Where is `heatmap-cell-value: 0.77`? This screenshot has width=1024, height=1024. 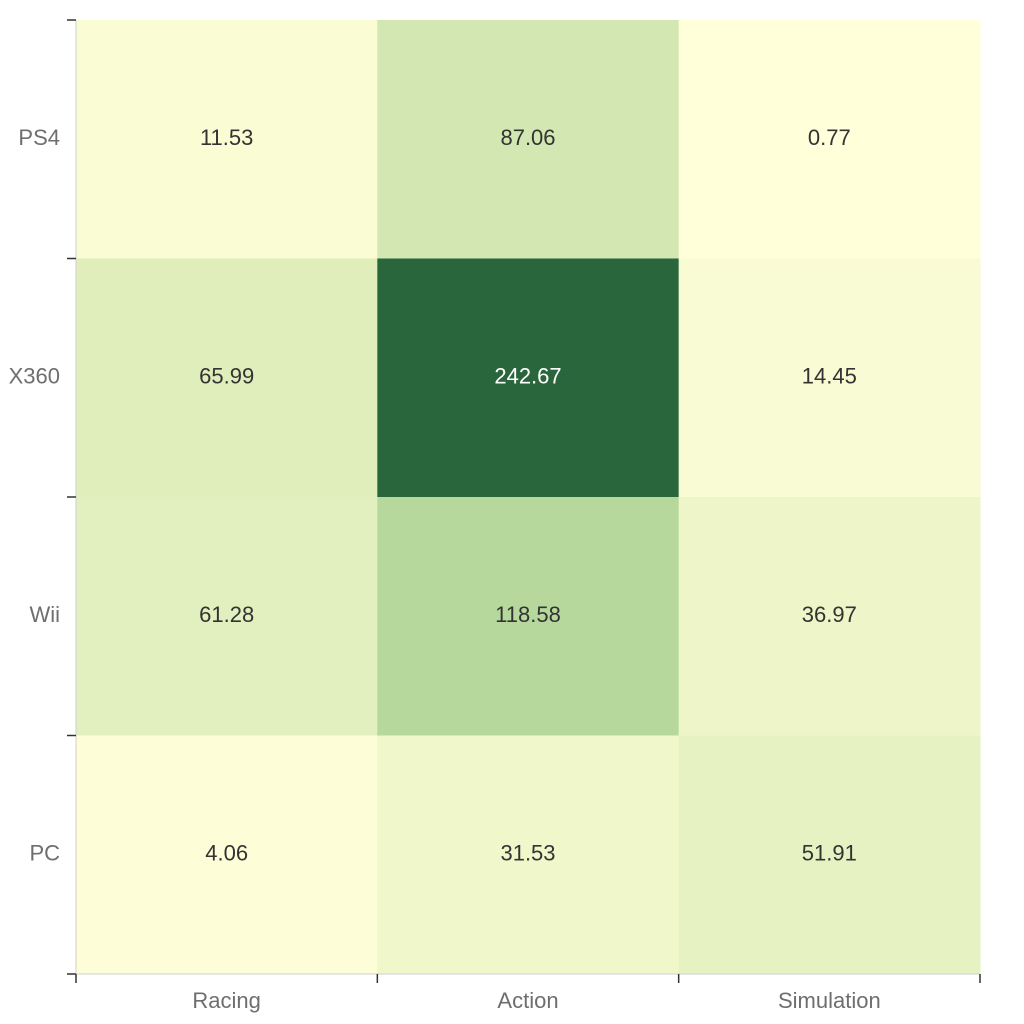 heatmap-cell-value: 0.77 is located at coordinates (829, 137).